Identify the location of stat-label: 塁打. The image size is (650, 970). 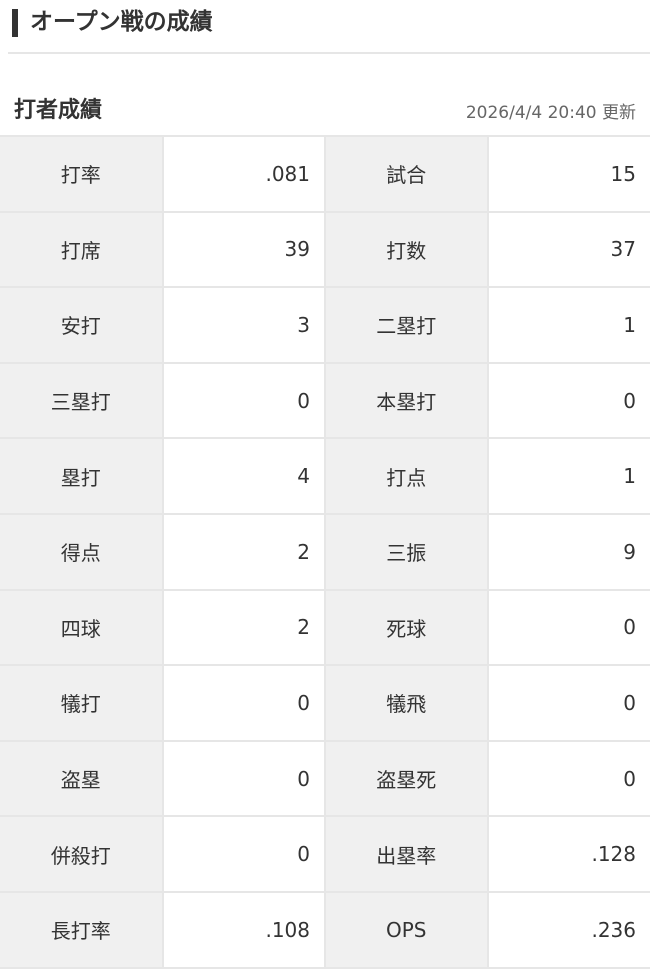
(82, 476).